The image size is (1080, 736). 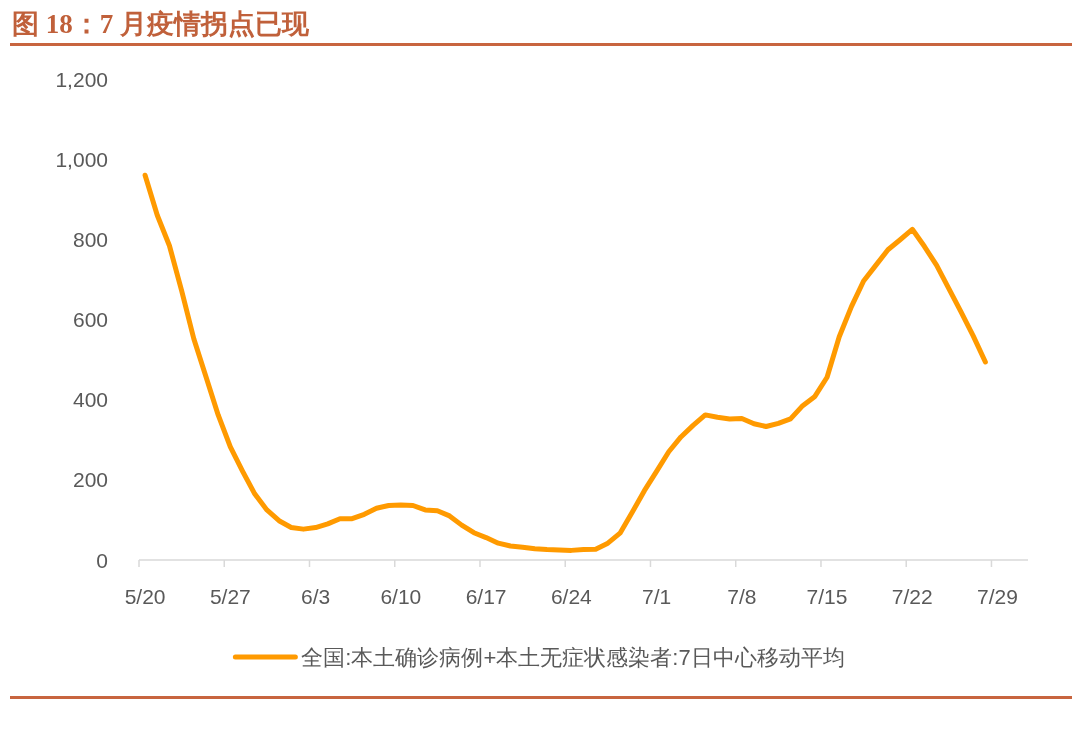 What do you see at coordinates (102, 560) in the screenshot?
I see `y-tick-label: 0` at bounding box center [102, 560].